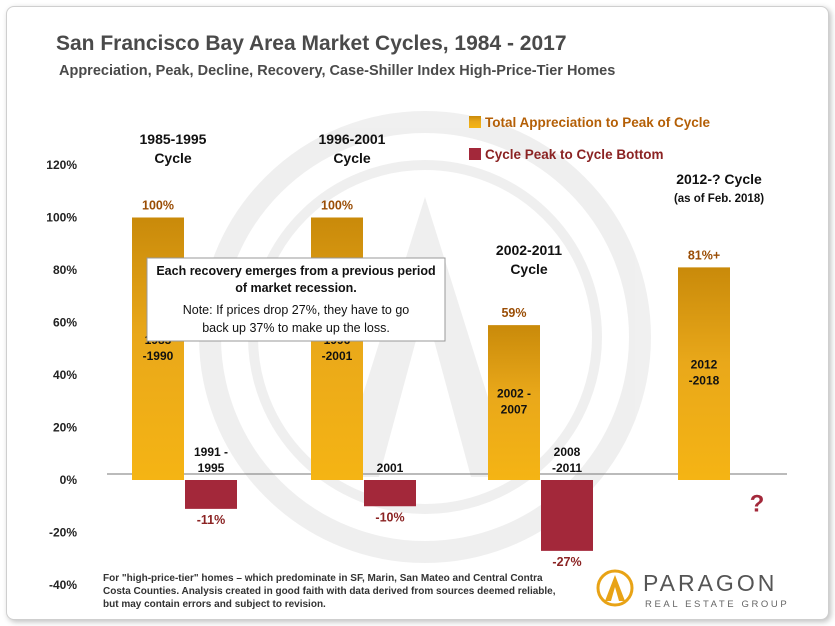 The height and width of the screenshot is (626, 835). I want to click on y-tick-label: 120%, so click(61, 165).